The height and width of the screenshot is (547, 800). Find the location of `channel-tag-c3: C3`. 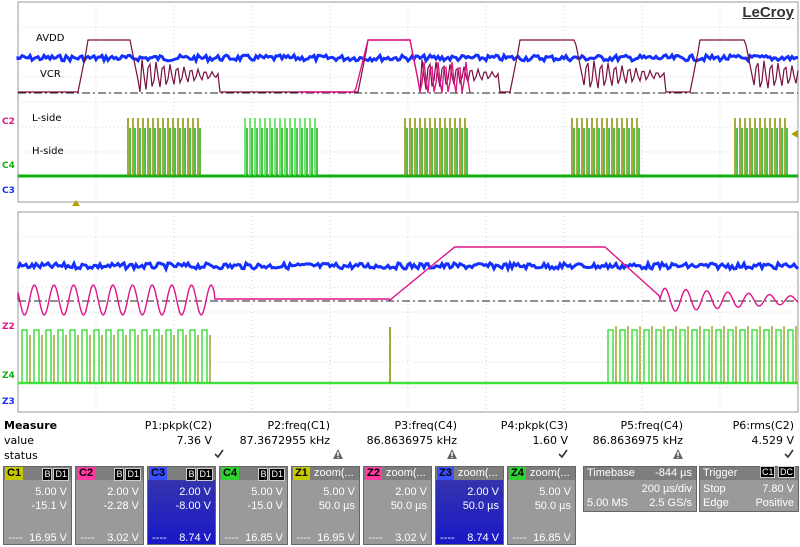

channel-tag-c3: C3 is located at coordinates (8, 191).